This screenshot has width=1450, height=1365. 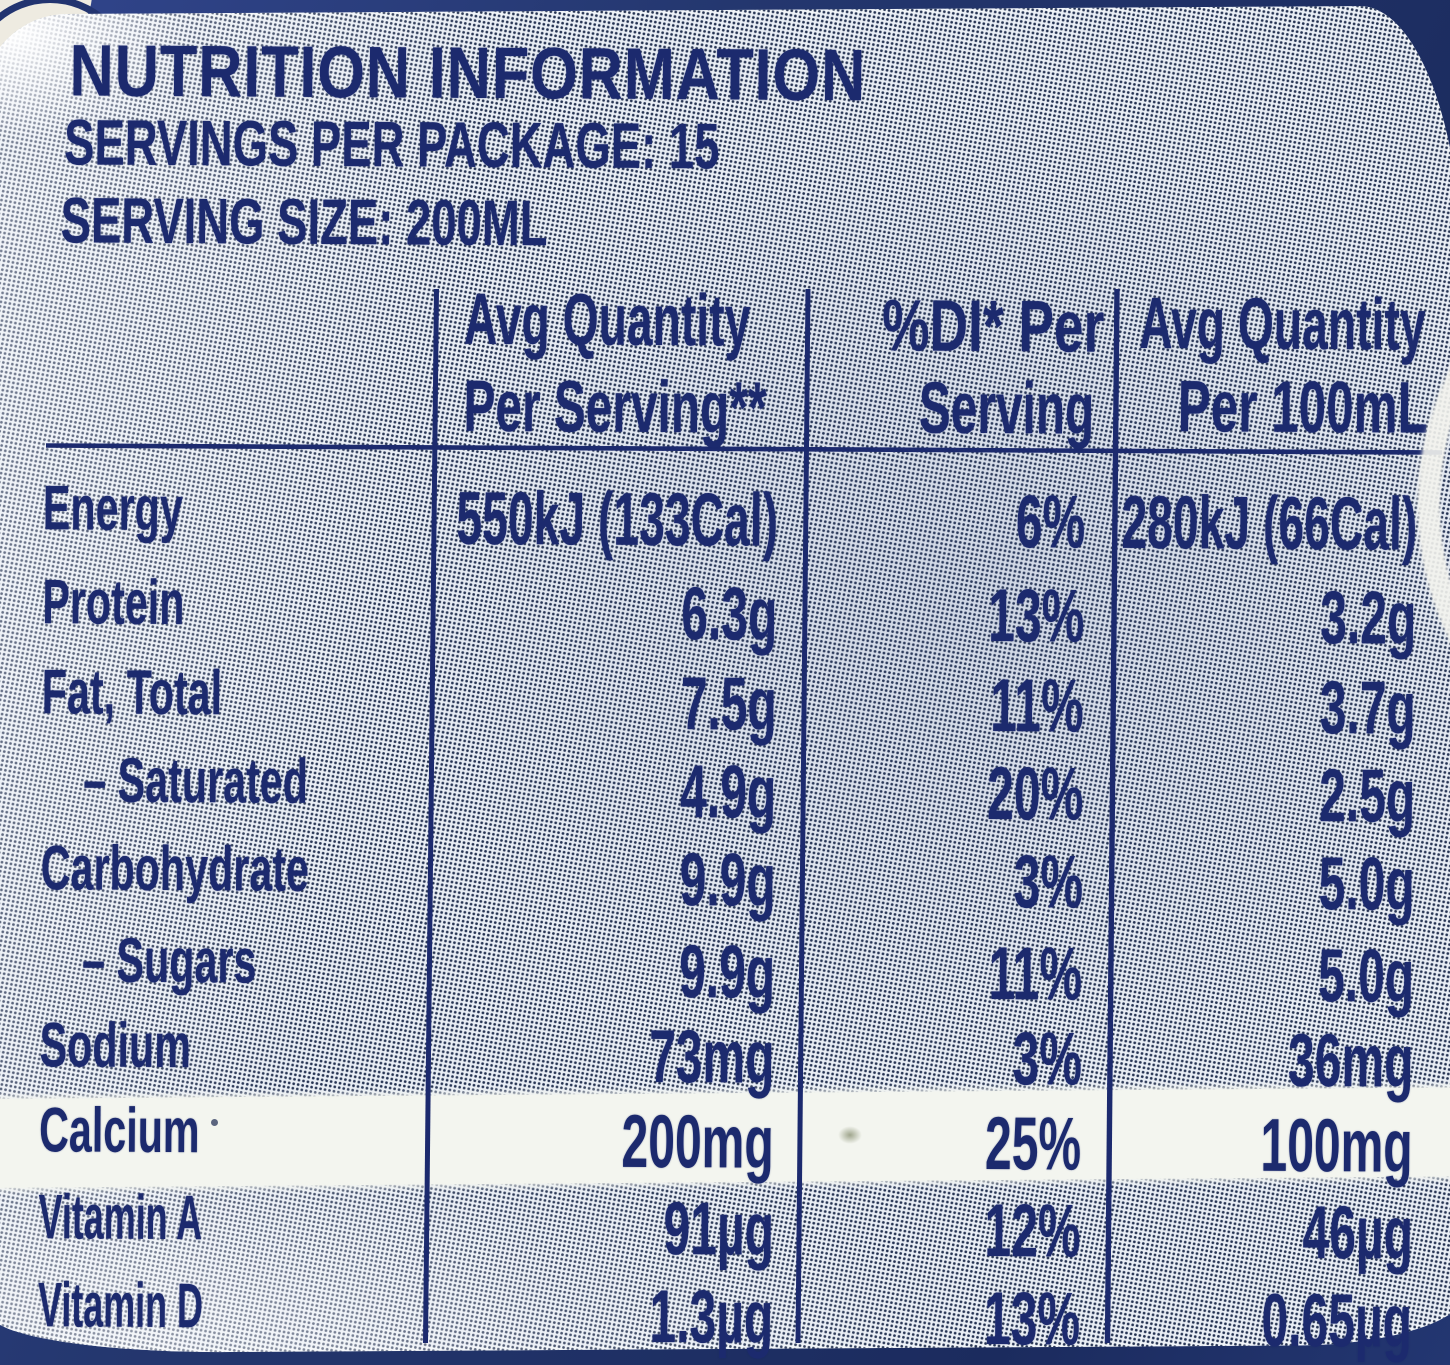 What do you see at coordinates (1337, 1320) in the screenshot?
I see `value-per-100ml: 0.65µg` at bounding box center [1337, 1320].